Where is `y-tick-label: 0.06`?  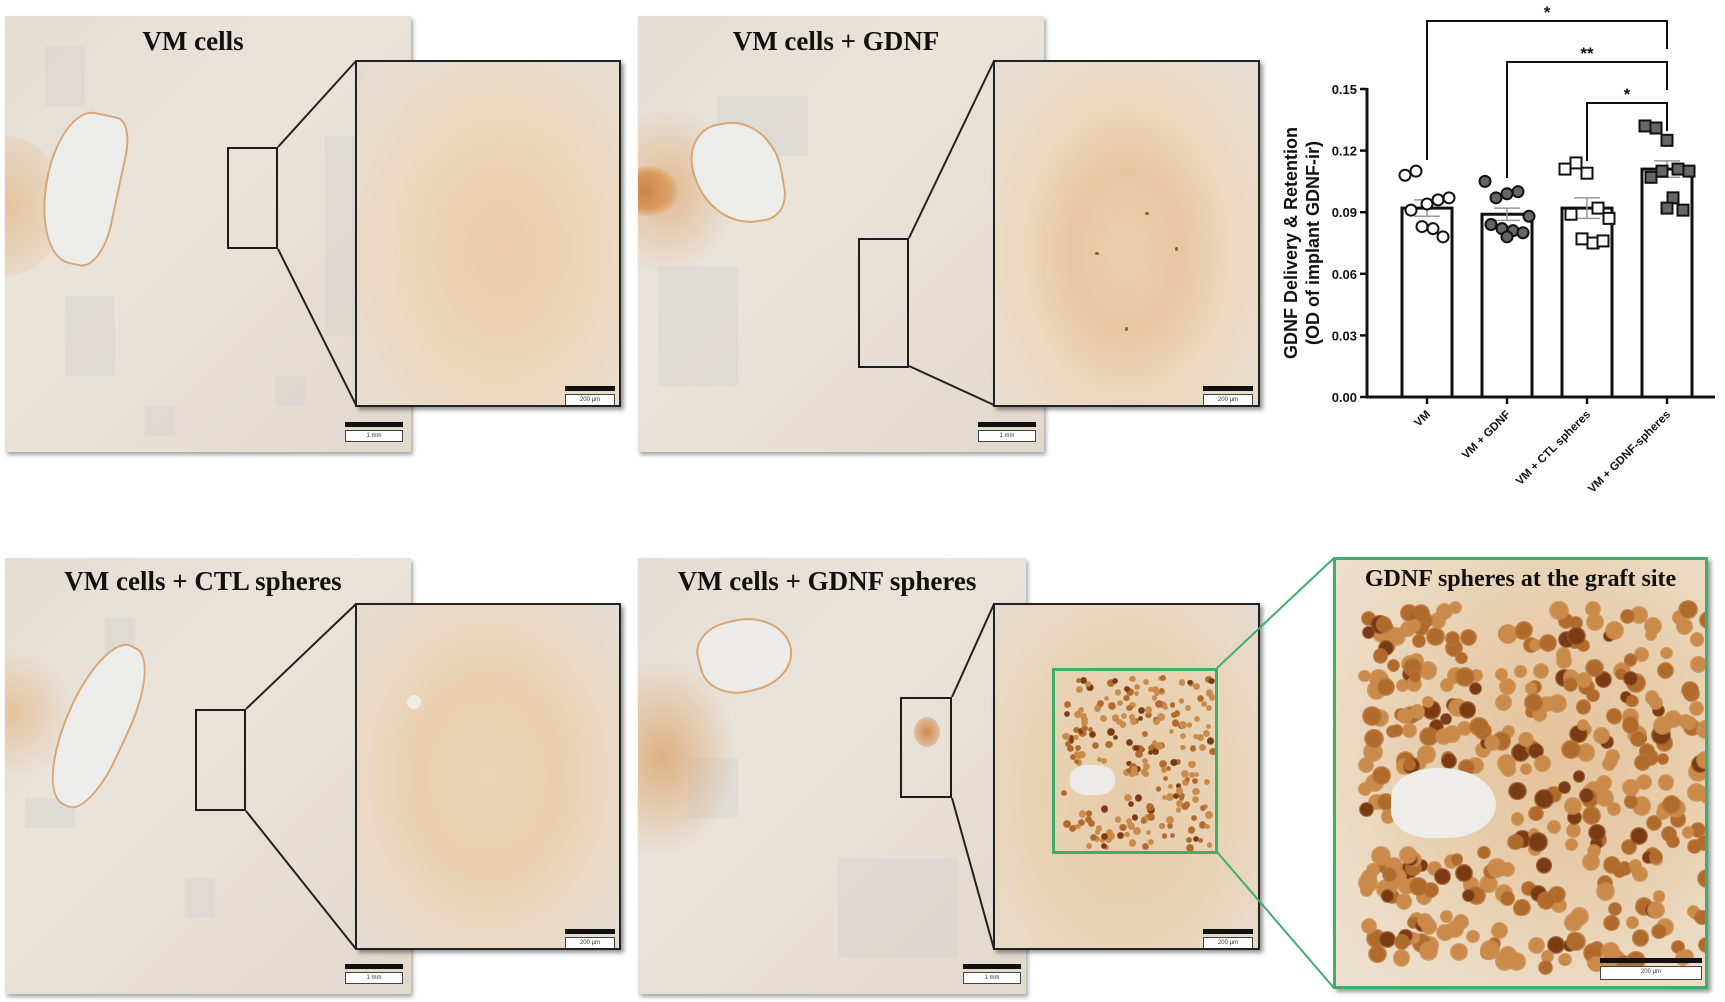 y-tick-label: 0.06 is located at coordinates (1344, 274).